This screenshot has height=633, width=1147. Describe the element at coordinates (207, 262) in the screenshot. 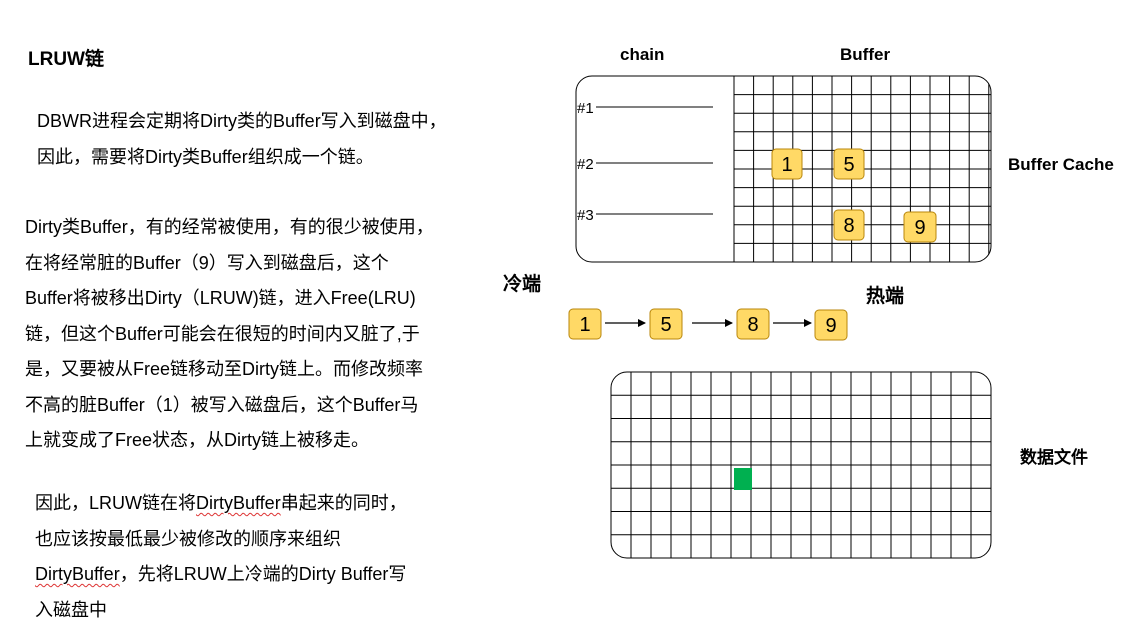

I see `paragraph-2-line: 在将经常脏的Buffer（9）写入到磁盘后，这个` at that location.